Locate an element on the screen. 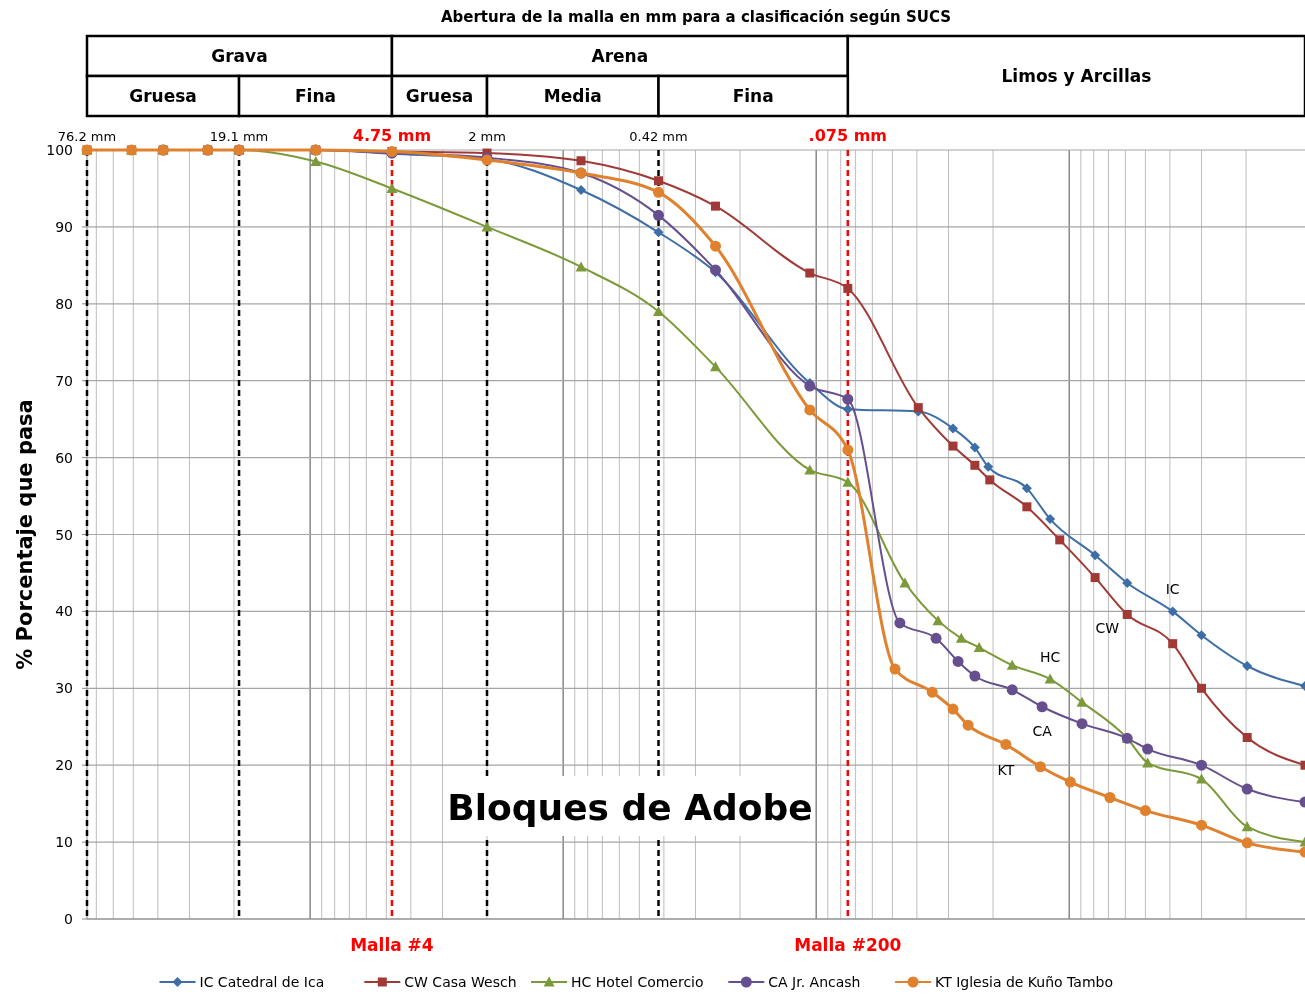 Image resolution: width=1305 pixels, height=994 pixels. y-tick-label: 60 is located at coordinates (64, 457).